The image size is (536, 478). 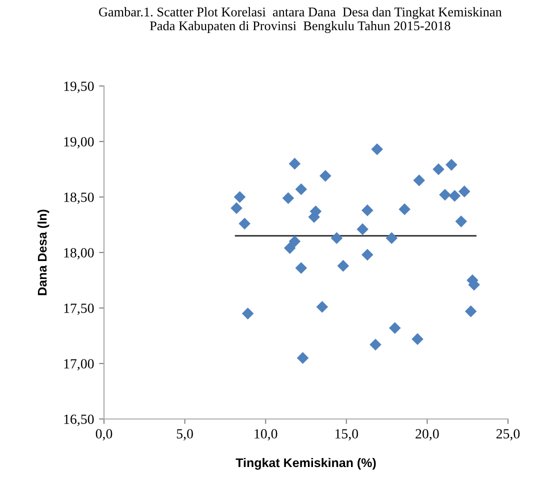 What do you see at coordinates (79, 87) in the screenshot?
I see `y-tick-label: 19,50` at bounding box center [79, 87].